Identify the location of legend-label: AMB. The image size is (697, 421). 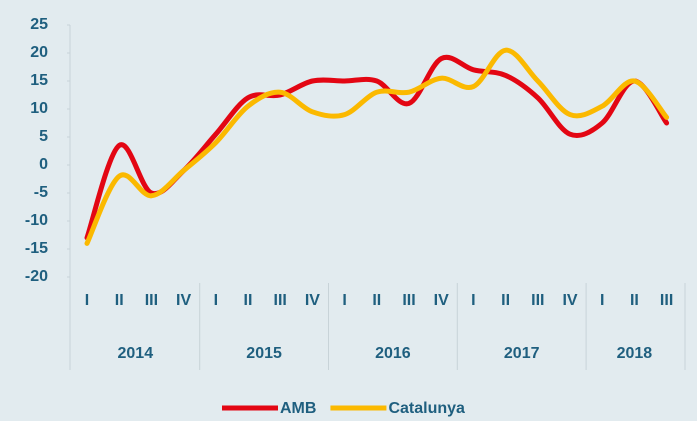
(298, 408).